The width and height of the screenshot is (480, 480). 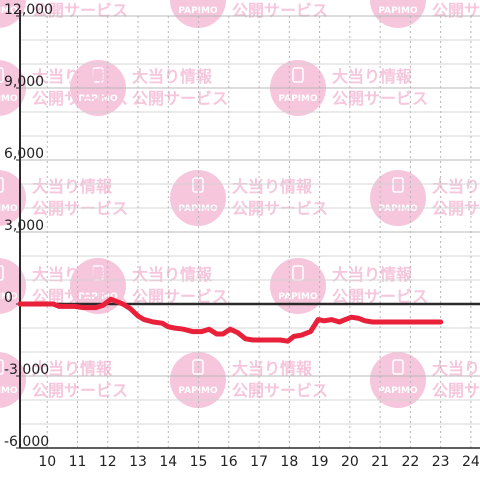 I want to click on x-tick-label: 17, so click(x=259, y=462).